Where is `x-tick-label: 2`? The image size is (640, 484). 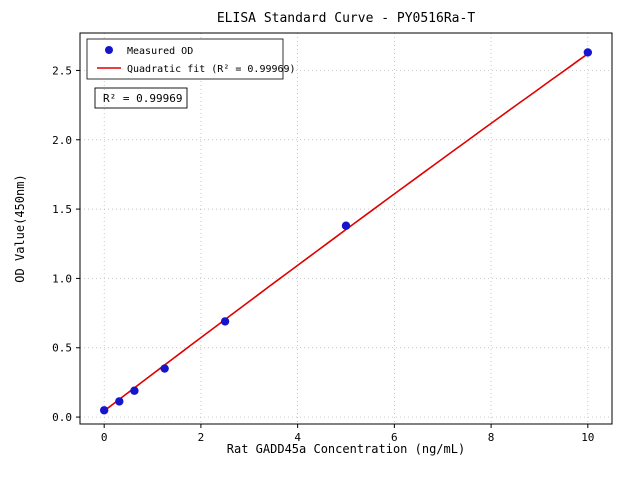 x-tick-label: 2 is located at coordinates (201, 437).